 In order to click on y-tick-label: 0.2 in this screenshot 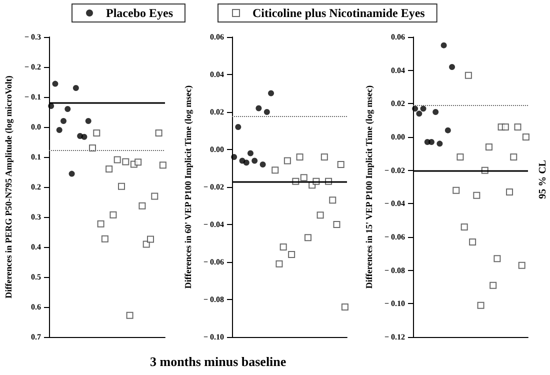, I will do `click(36, 187)`.